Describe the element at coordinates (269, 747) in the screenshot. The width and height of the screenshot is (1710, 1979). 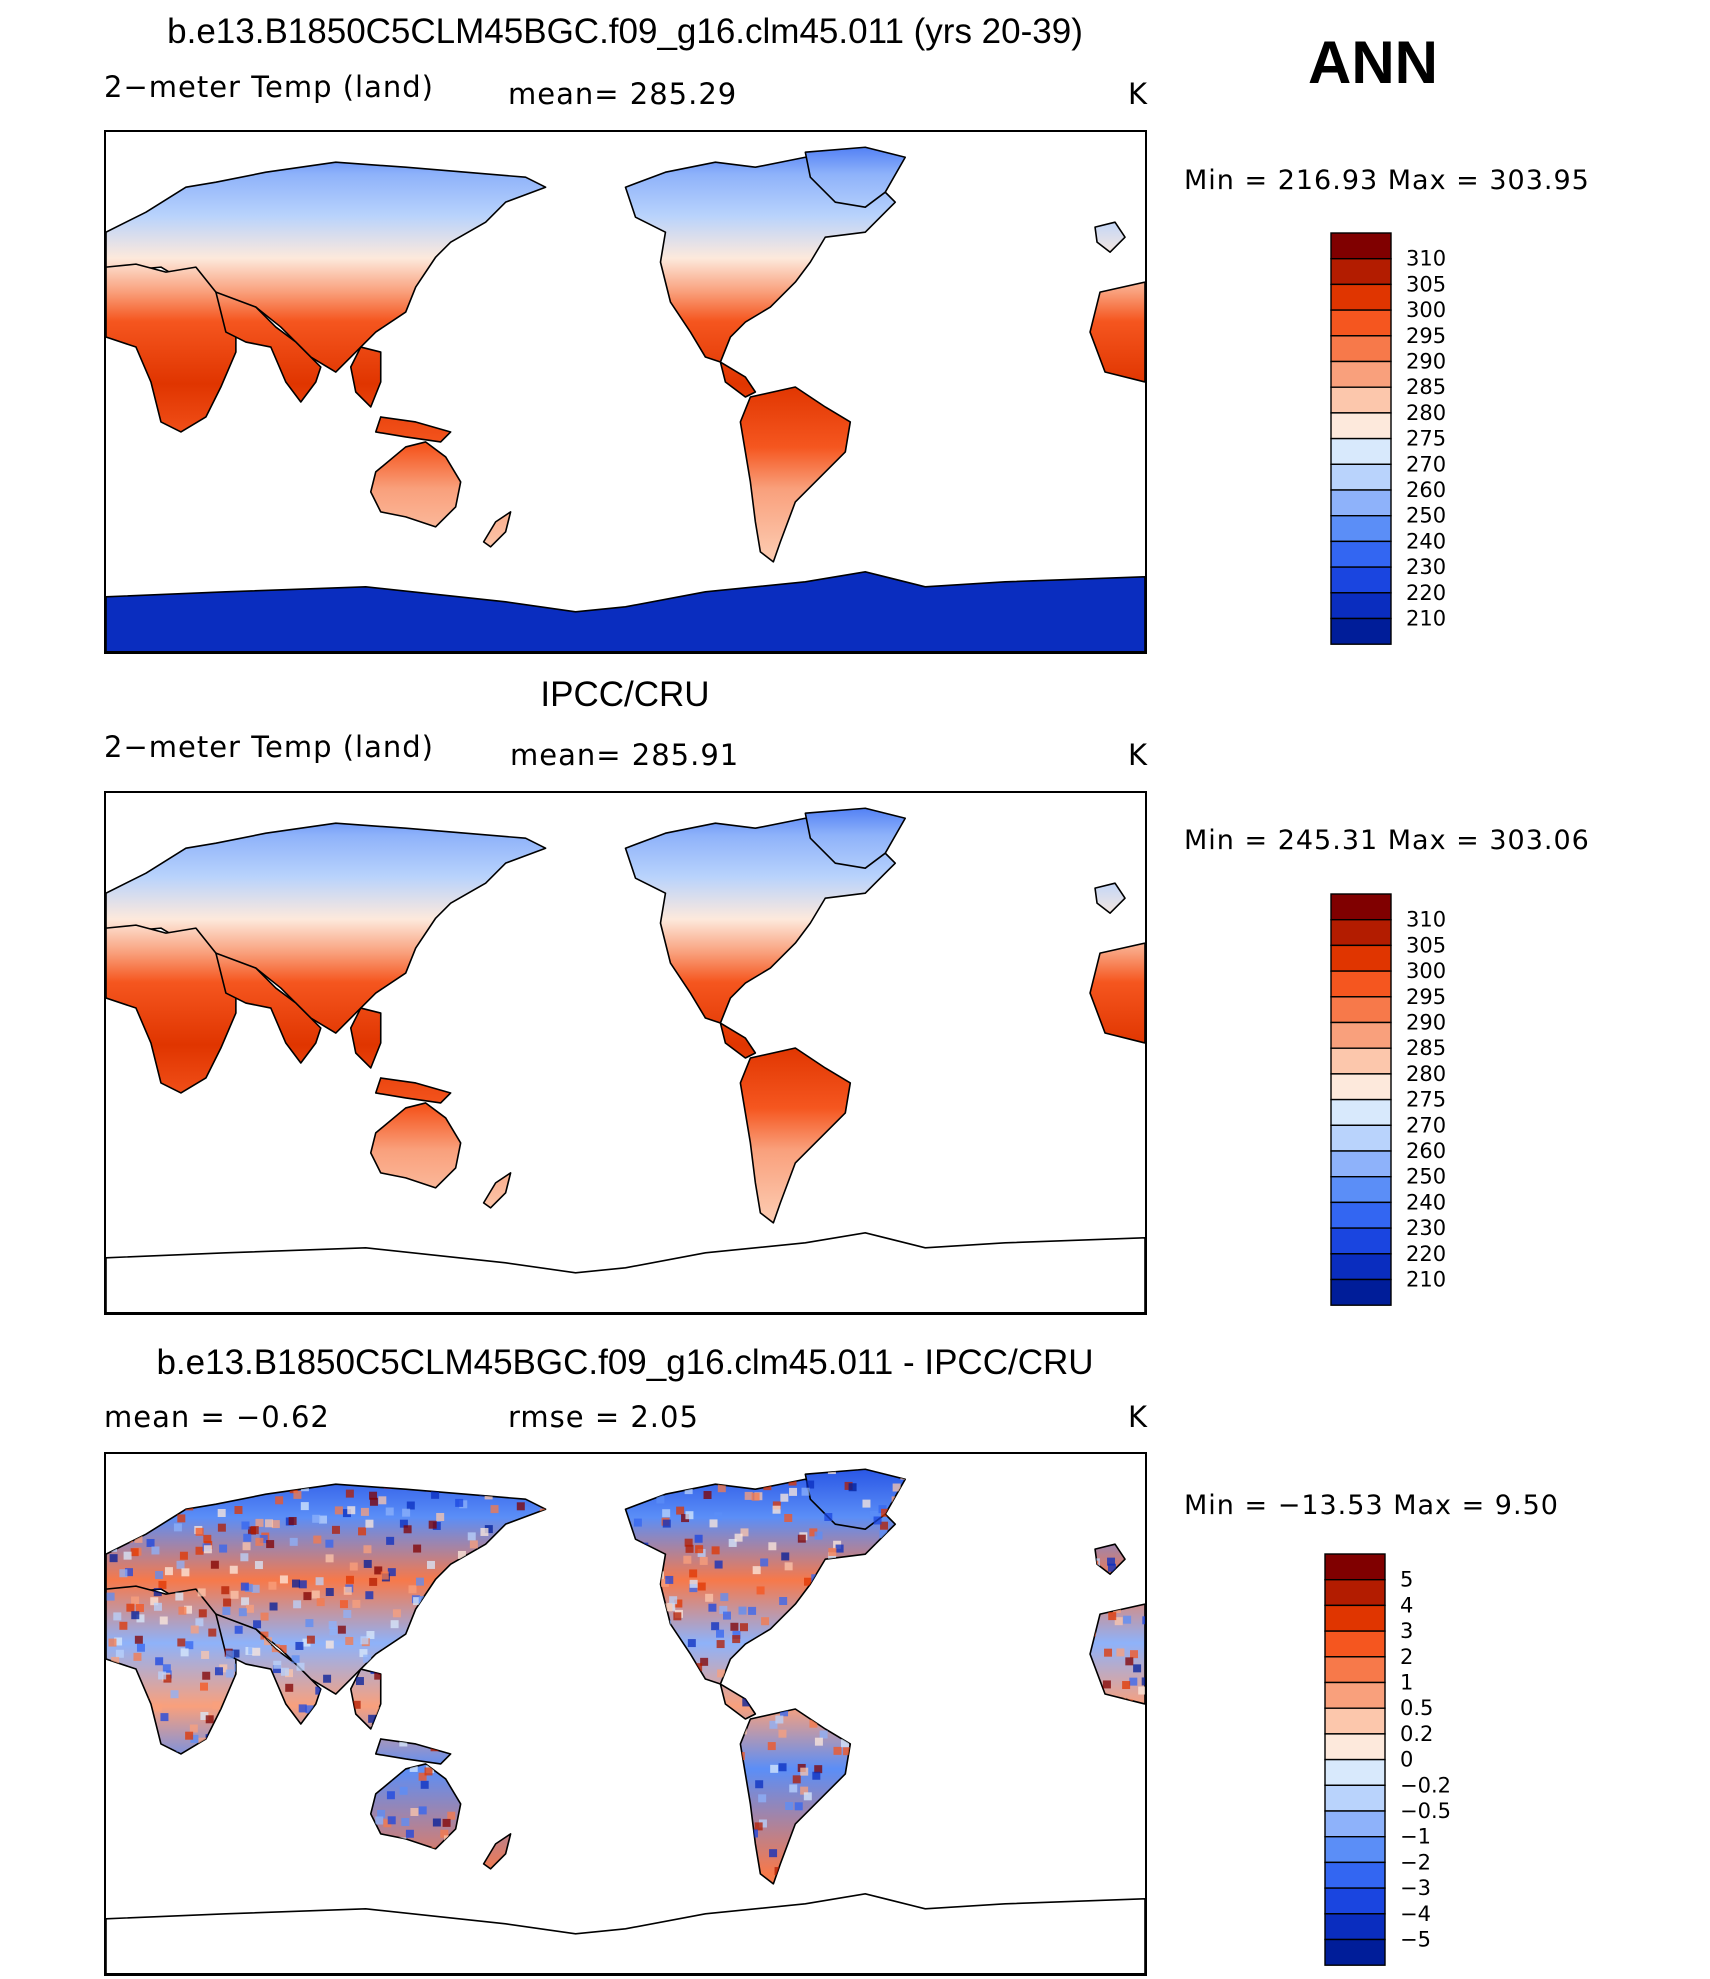
I see `variable-label-obs: 2−meter Temp (land)` at that location.